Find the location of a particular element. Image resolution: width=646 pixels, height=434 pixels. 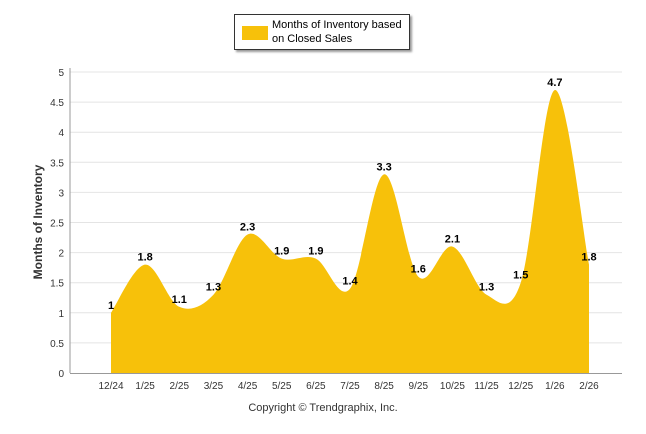

x-tick-label: 1/25 is located at coordinates (145, 386).